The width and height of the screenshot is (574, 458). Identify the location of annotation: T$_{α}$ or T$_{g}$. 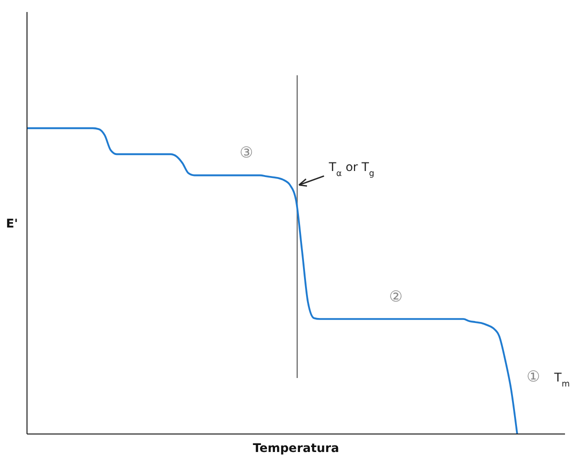
(351, 169).